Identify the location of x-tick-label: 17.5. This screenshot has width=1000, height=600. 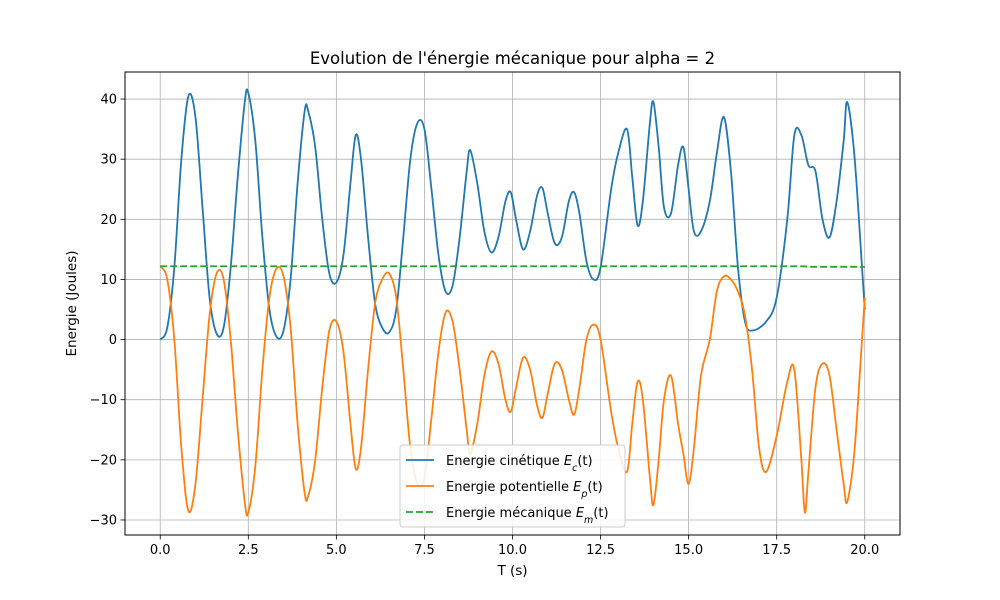
(776, 550).